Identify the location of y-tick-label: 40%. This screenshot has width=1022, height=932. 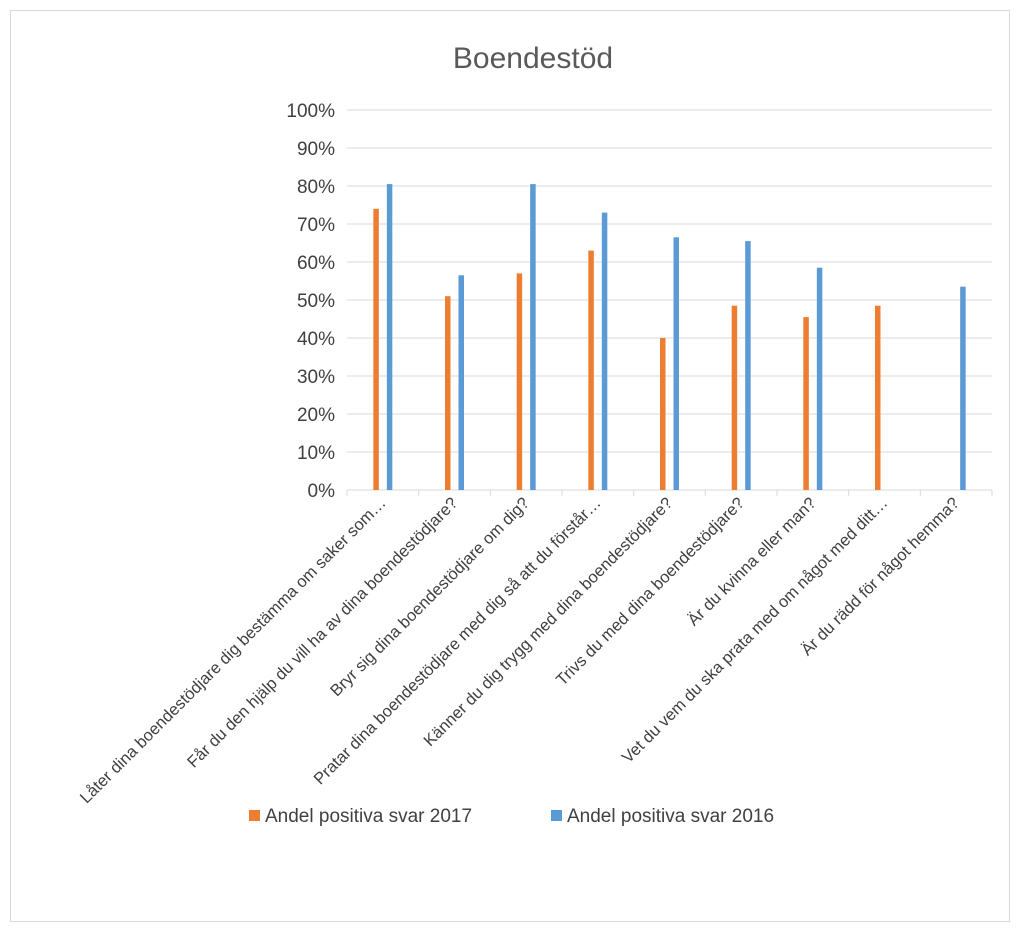
(316, 339).